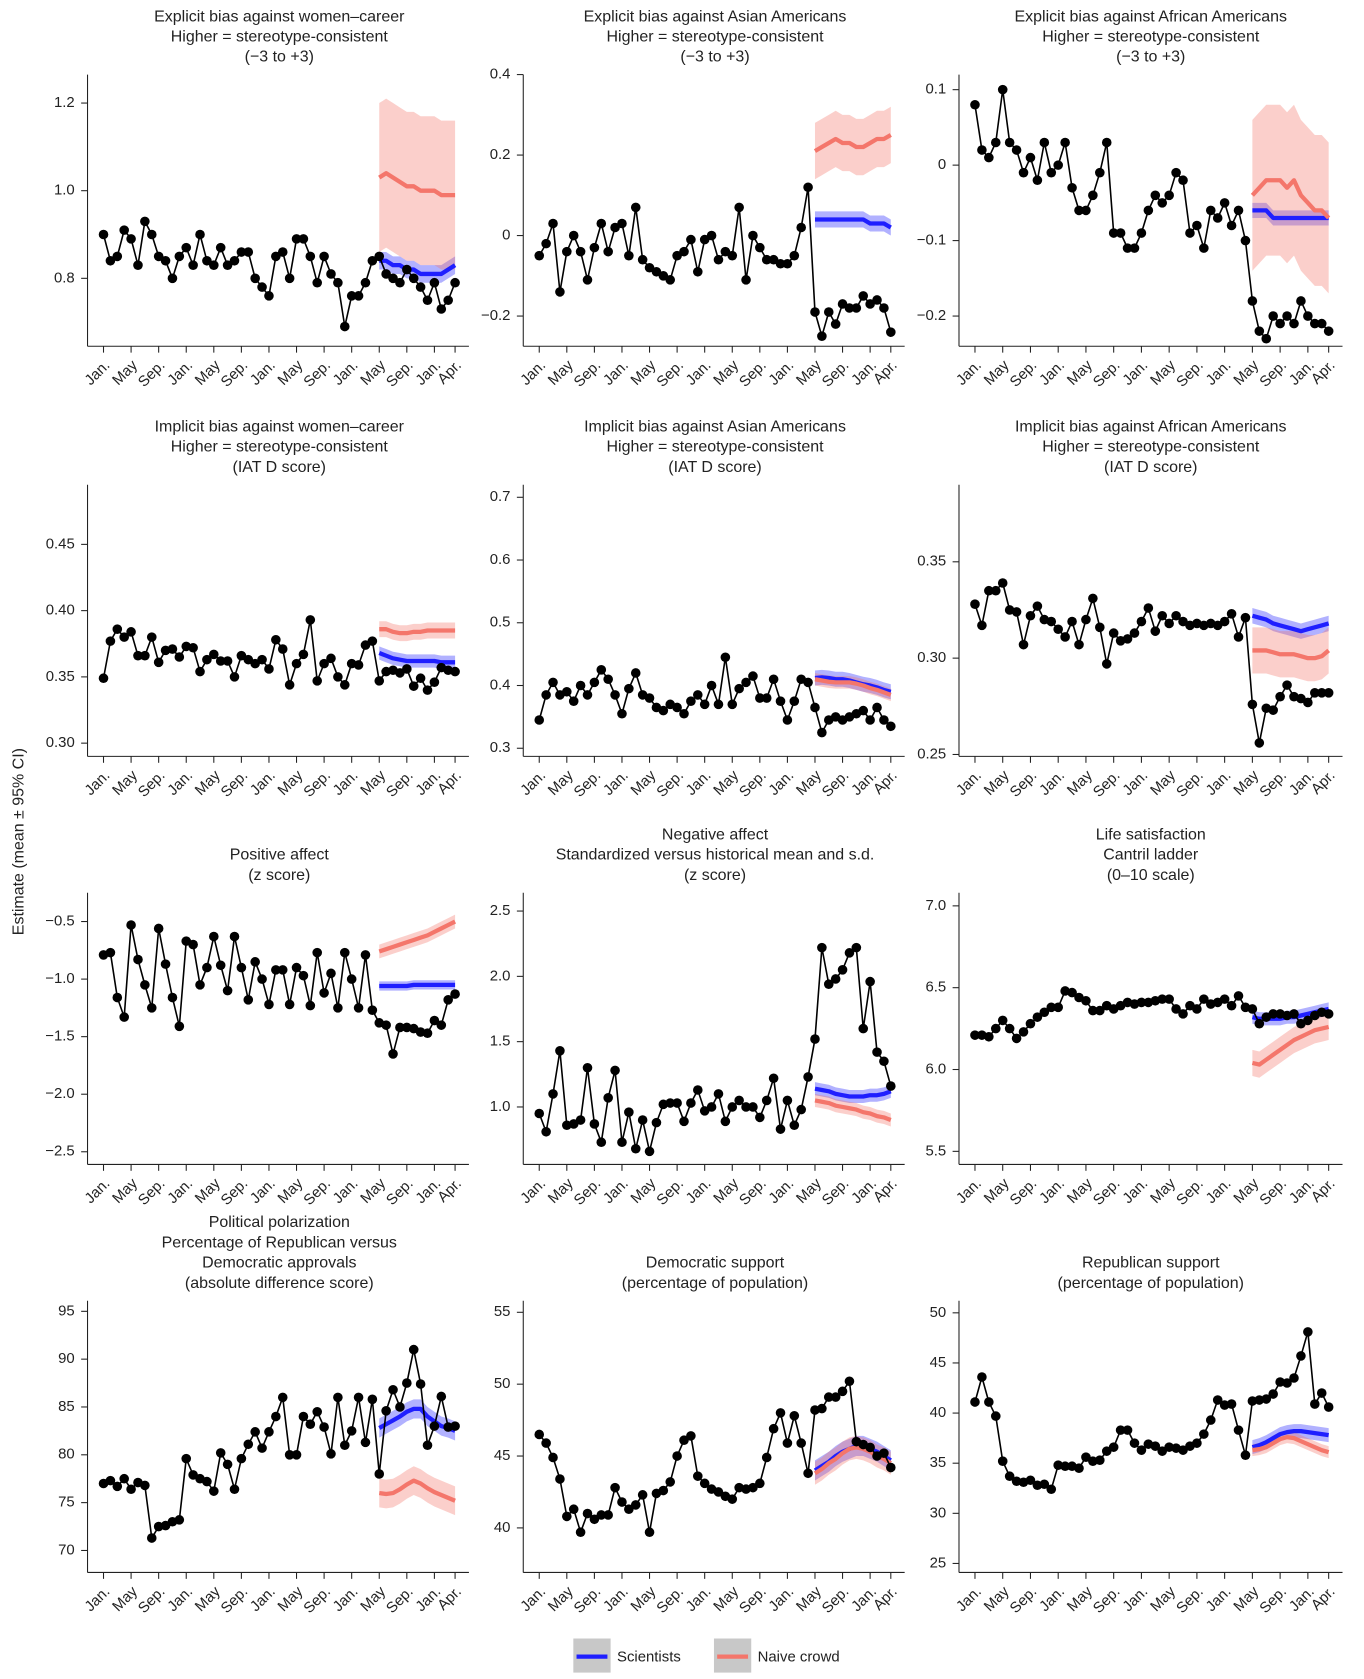 Image resolution: width=1364 pixels, height=1679 pixels. What do you see at coordinates (938, 1413) in the screenshot?
I see `y-tick-label: 40` at bounding box center [938, 1413].